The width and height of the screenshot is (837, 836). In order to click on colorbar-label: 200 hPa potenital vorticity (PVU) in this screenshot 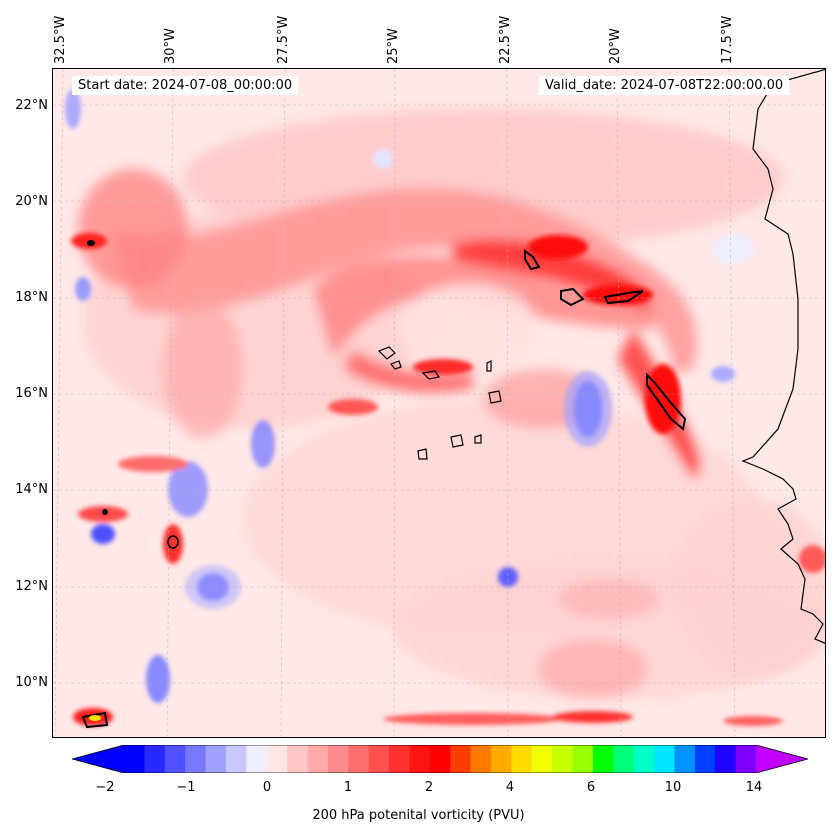, I will do `click(418, 815)`.